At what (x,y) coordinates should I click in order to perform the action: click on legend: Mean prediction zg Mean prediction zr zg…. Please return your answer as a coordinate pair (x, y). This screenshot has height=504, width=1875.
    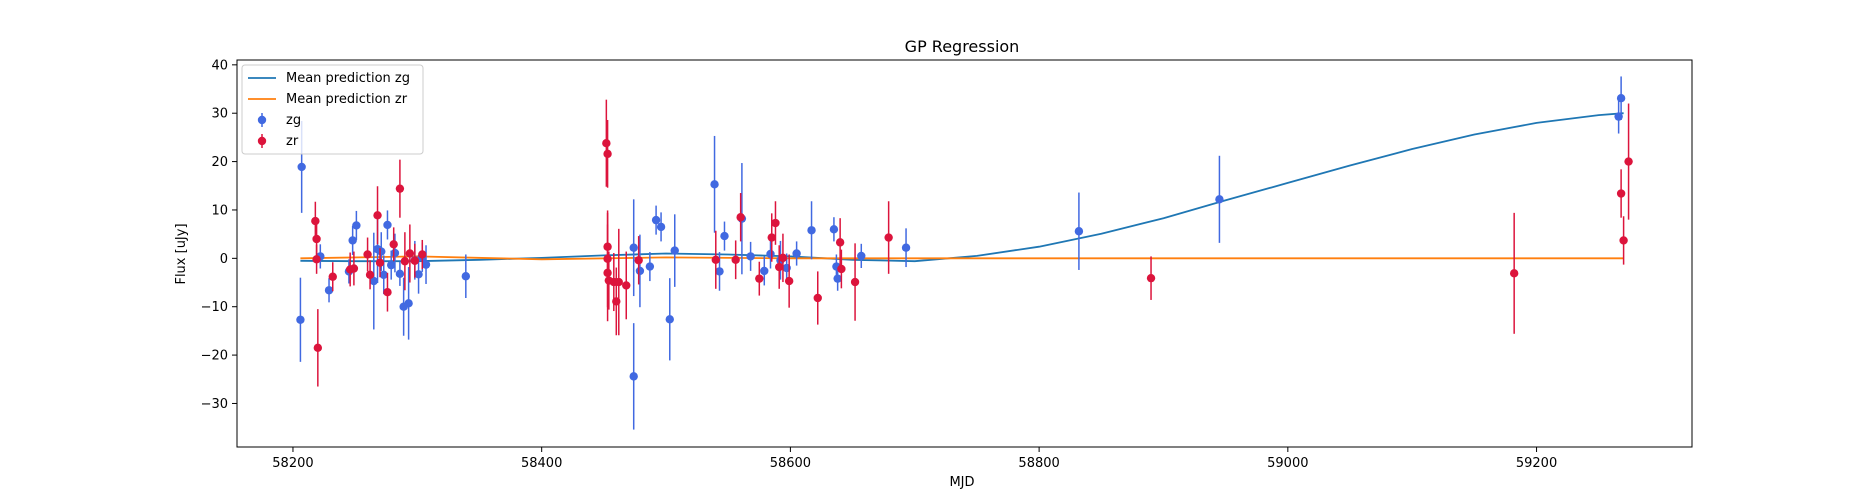
    Looking at the image, I should click on (332, 109).